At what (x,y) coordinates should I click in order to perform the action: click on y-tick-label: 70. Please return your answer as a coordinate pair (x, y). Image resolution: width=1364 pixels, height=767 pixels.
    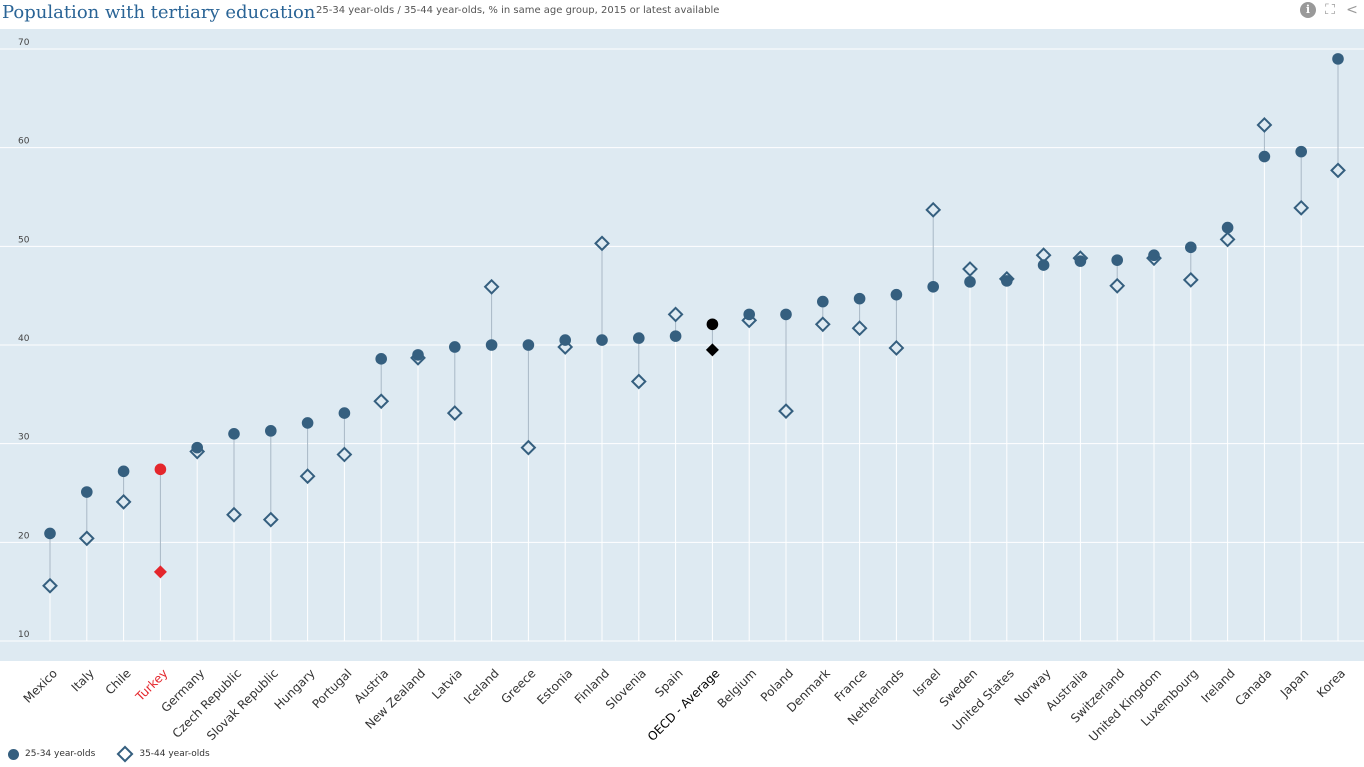
    Looking at the image, I should click on (24, 43).